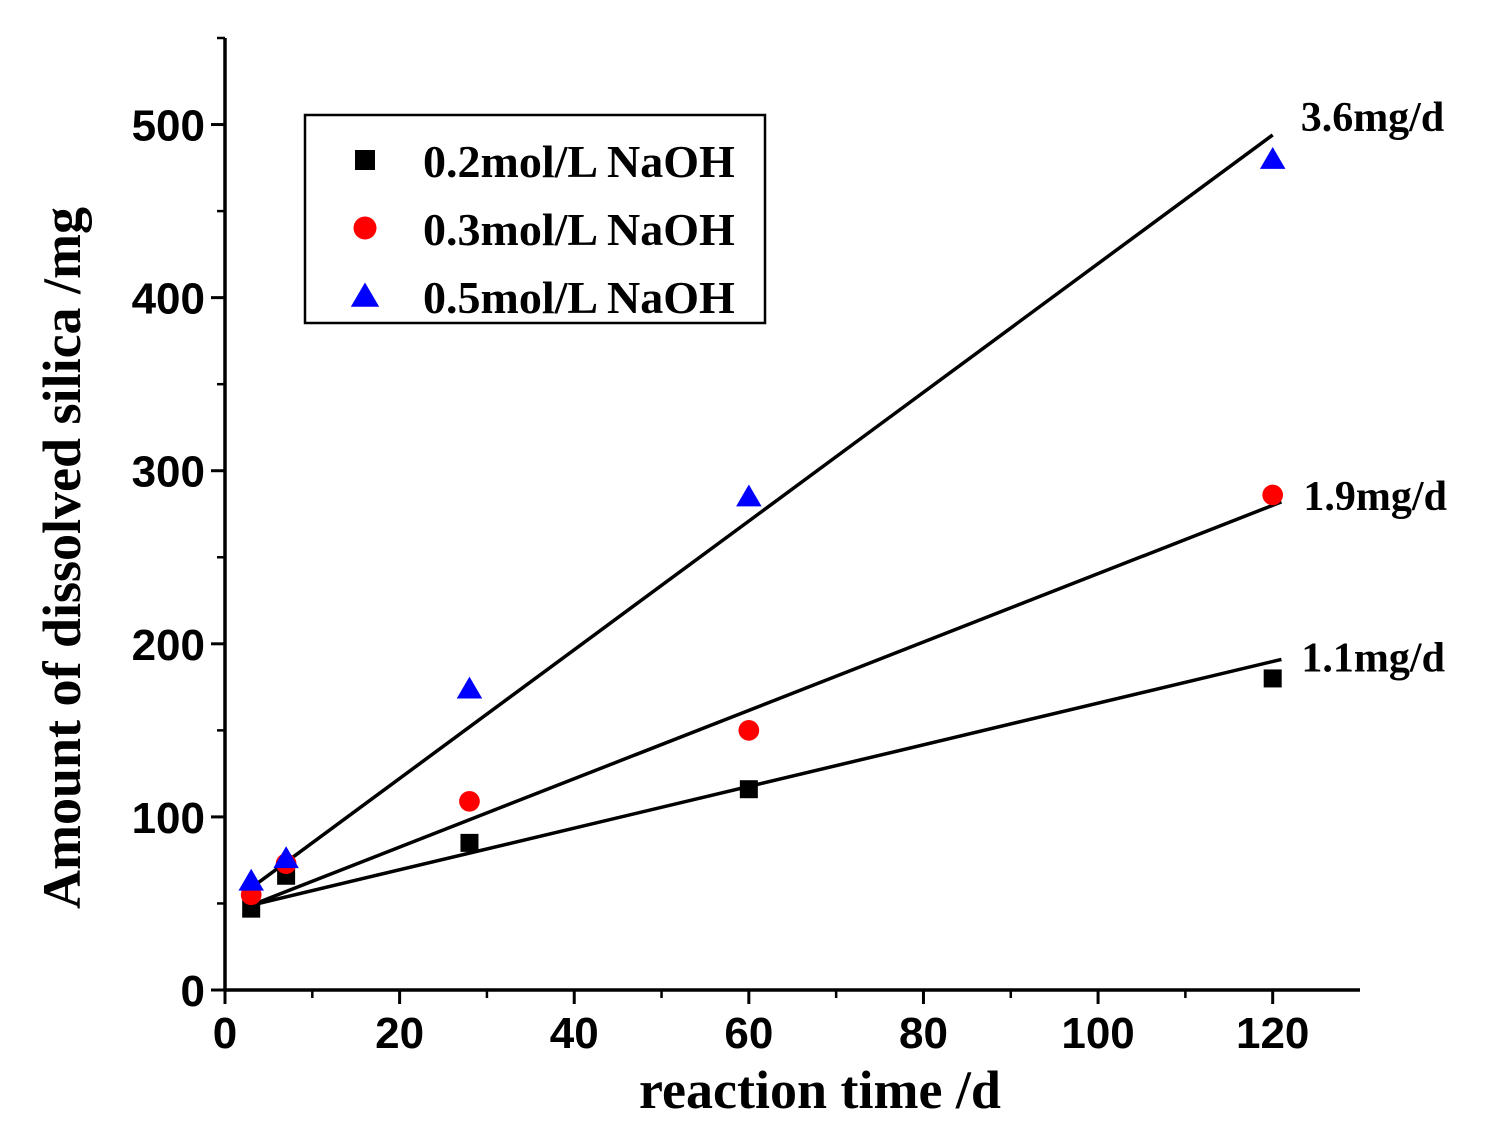  Describe the element at coordinates (1272, 1033) in the screenshot. I see `x-tick-label: 120` at that location.